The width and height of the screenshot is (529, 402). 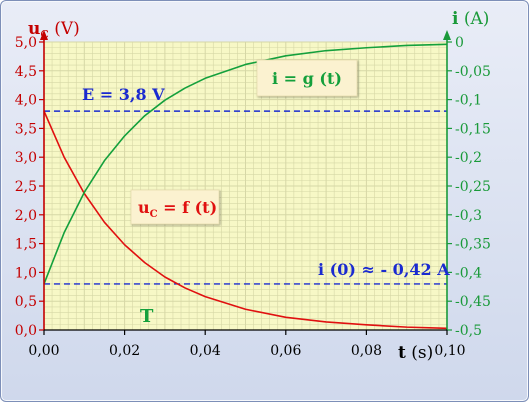 What do you see at coordinates (473, 302) in the screenshot?
I see `right-tick-label: -0,45` at bounding box center [473, 302].